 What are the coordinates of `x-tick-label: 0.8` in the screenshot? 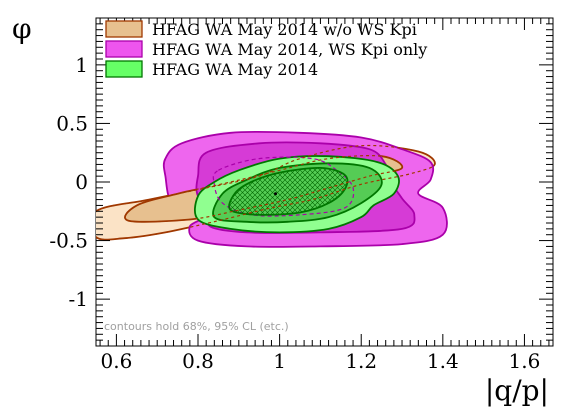 It's located at (198, 361).